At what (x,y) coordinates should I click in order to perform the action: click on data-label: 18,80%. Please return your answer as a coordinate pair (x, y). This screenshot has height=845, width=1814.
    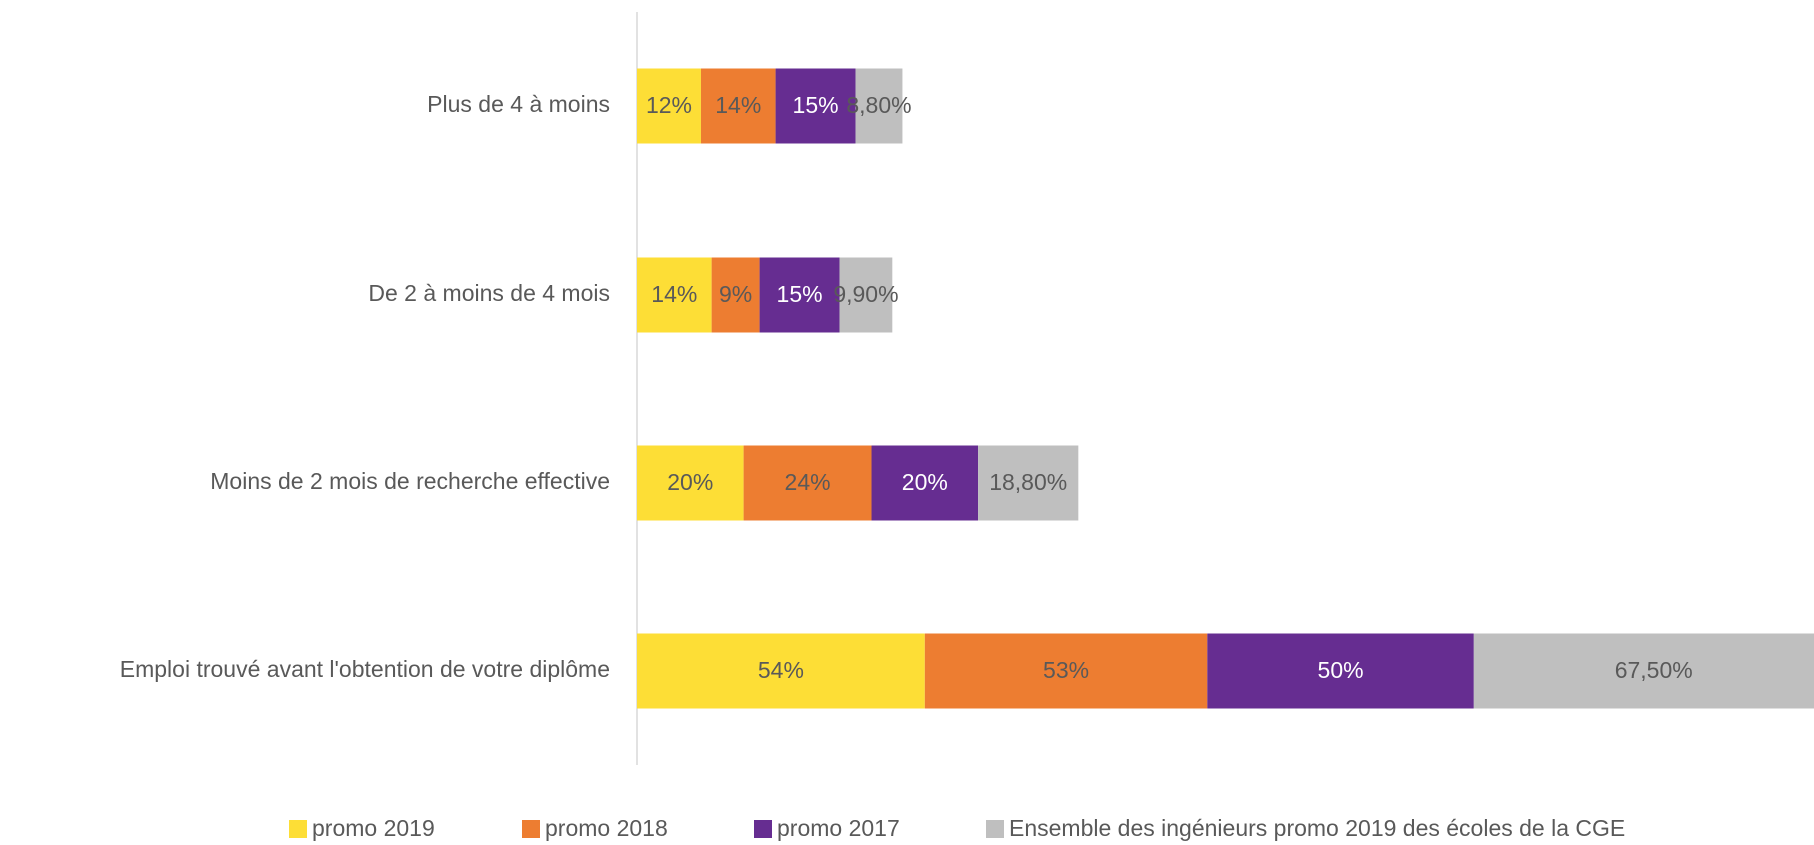
    Looking at the image, I should click on (1028, 482).